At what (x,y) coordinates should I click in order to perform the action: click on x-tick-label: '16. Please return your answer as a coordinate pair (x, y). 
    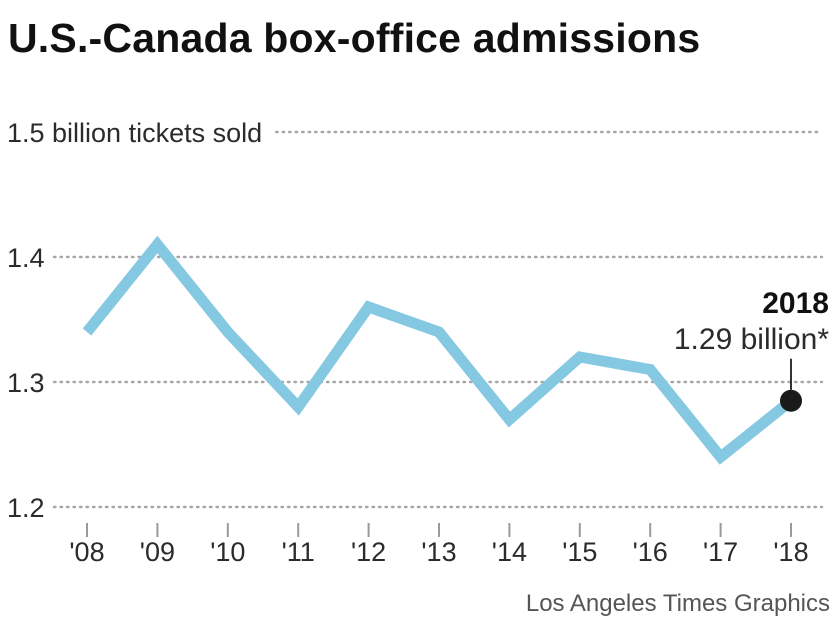
    Looking at the image, I should click on (650, 552).